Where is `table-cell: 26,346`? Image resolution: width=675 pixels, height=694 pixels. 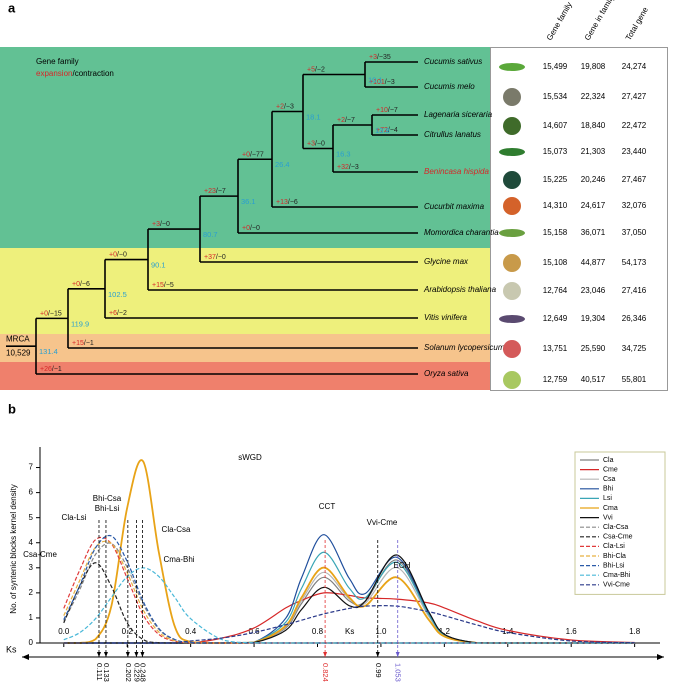 table-cell: 26,346 is located at coordinates (634, 318).